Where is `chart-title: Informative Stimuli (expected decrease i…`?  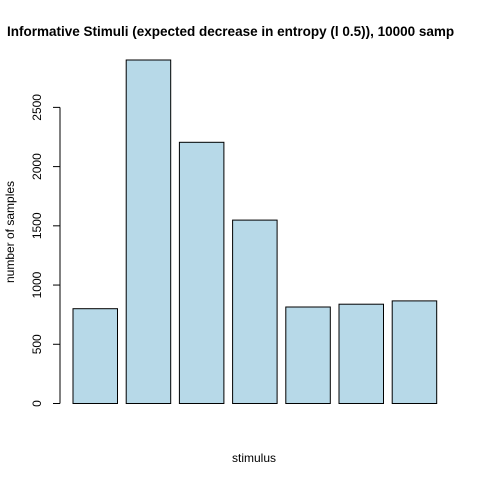
chart-title: Informative Stimuli (expected decrease i… is located at coordinates (230, 31).